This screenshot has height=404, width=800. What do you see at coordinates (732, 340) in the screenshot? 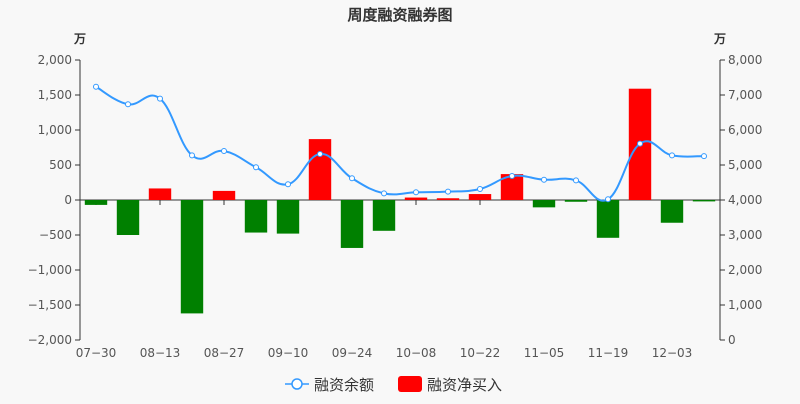
I see `right-axis-tick-label: 0` at bounding box center [732, 340].